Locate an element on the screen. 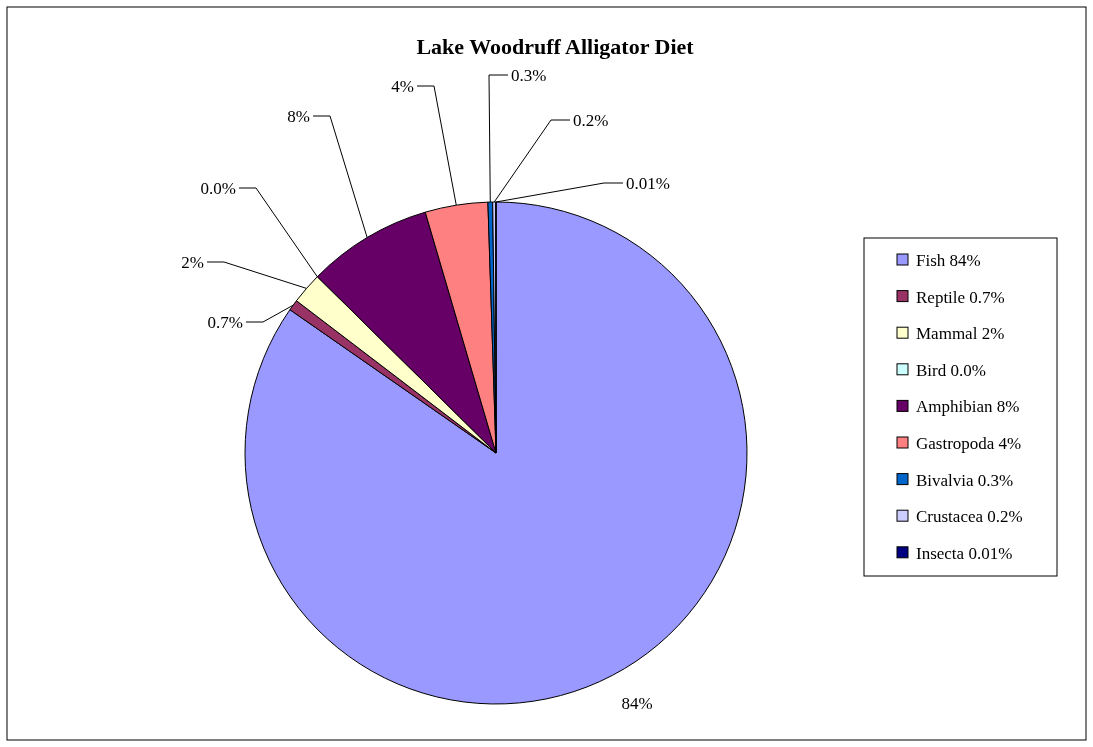 This screenshot has width=1093, height=747. legend-label: Bivalvia 0.3% is located at coordinates (965, 480).